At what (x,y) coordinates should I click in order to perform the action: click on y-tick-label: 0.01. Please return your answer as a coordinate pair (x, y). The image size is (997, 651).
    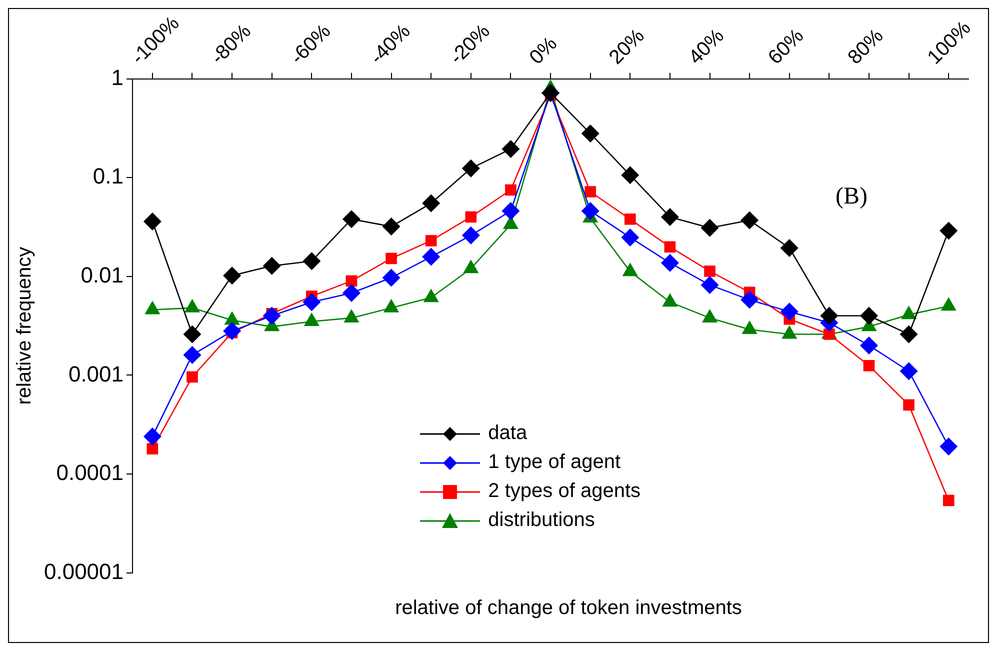
    Looking at the image, I should click on (102, 275).